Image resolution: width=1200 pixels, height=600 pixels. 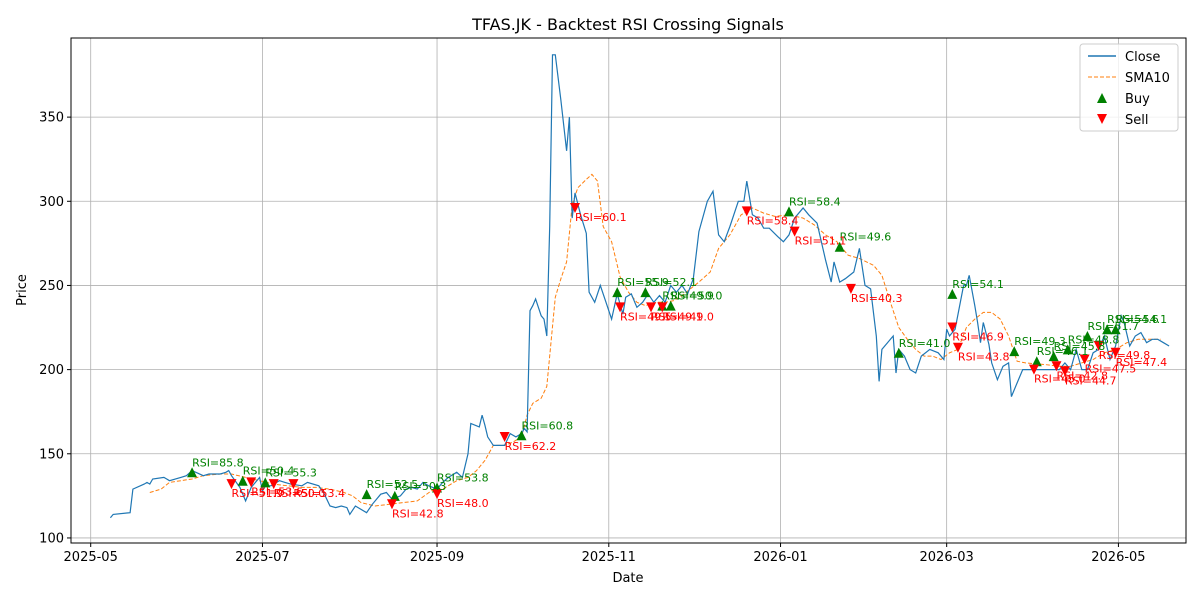 I want to click on legend: Close SMA10 Buy Sell, so click(x=1129, y=87).